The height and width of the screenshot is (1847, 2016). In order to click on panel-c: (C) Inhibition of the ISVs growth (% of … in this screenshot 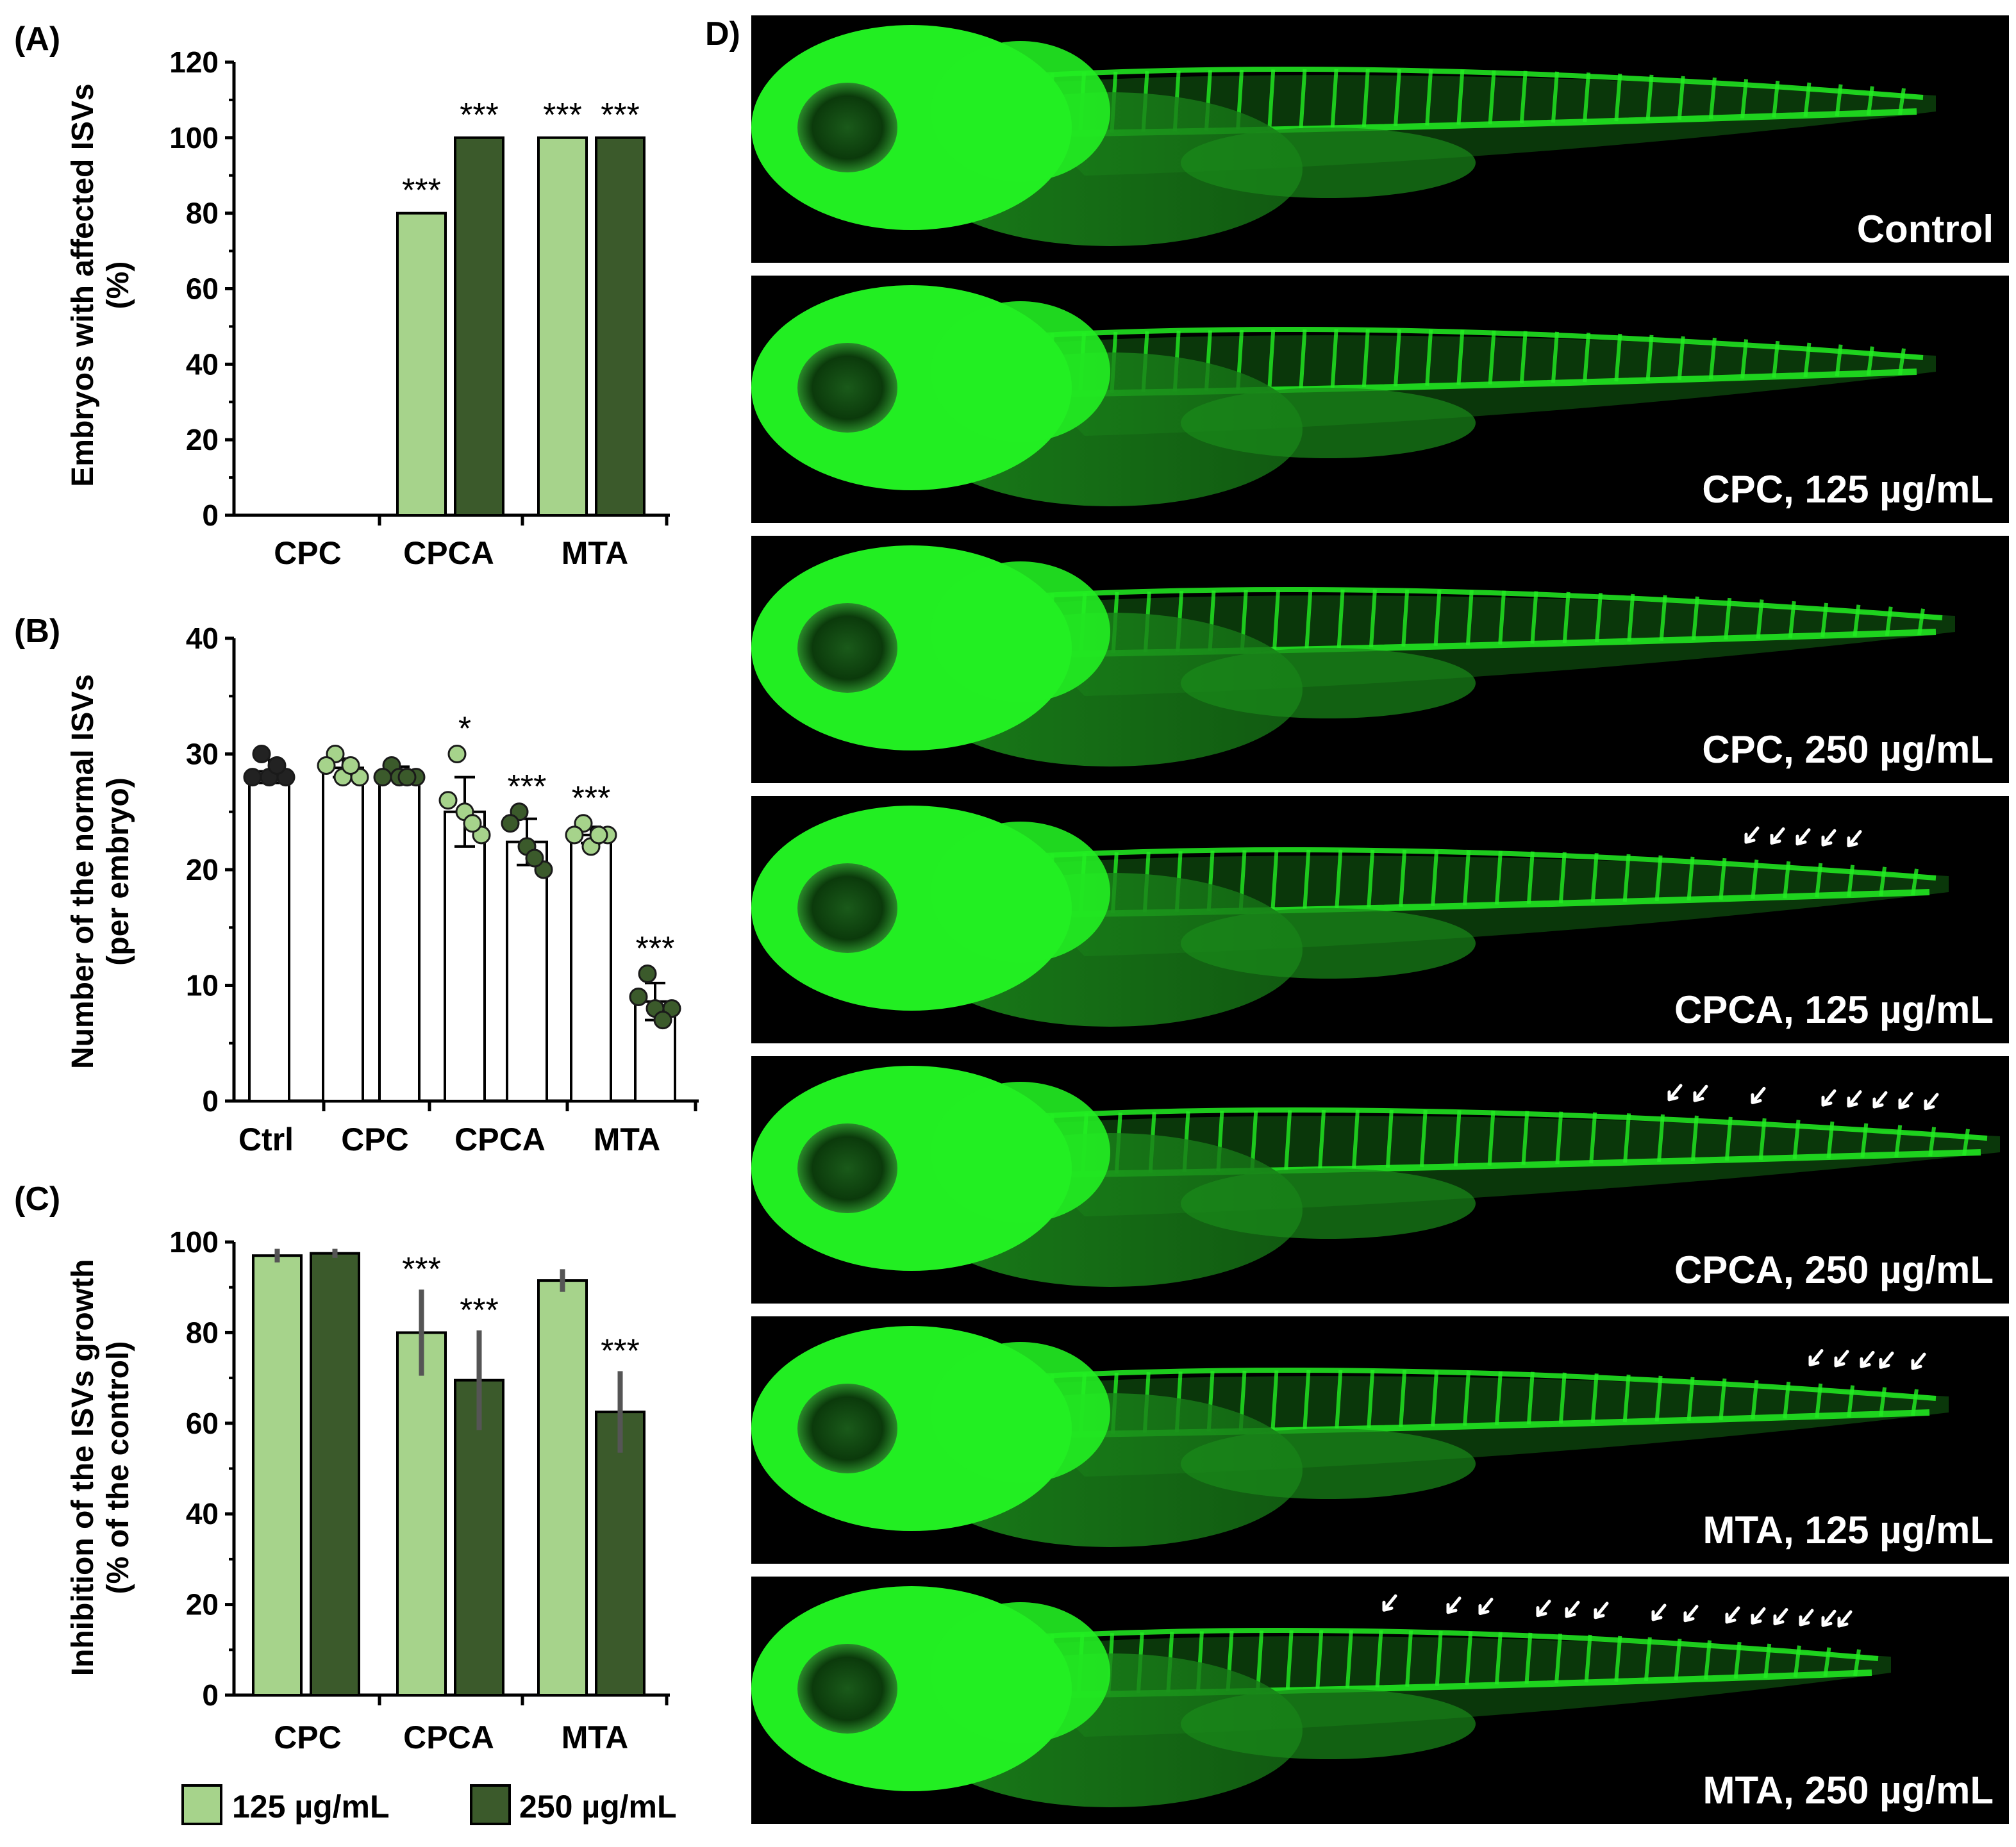, I will do `click(342, 1467)`.